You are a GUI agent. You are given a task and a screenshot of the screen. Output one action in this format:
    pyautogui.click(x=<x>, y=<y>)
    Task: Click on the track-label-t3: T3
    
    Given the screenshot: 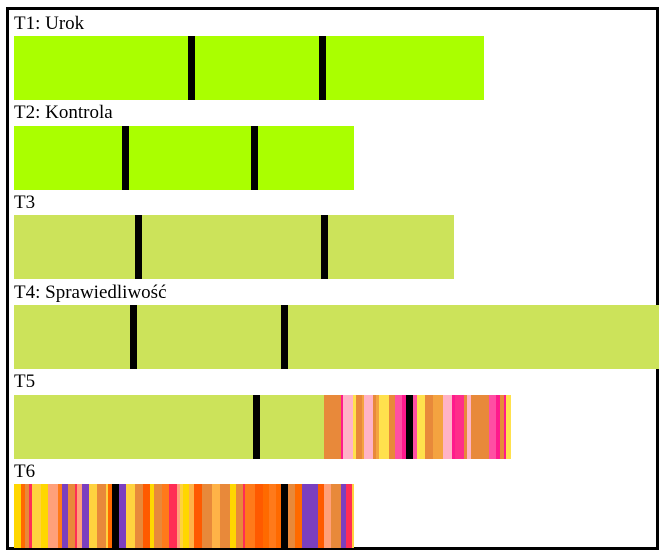 What is the action you would take?
    pyautogui.click(x=25, y=202)
    